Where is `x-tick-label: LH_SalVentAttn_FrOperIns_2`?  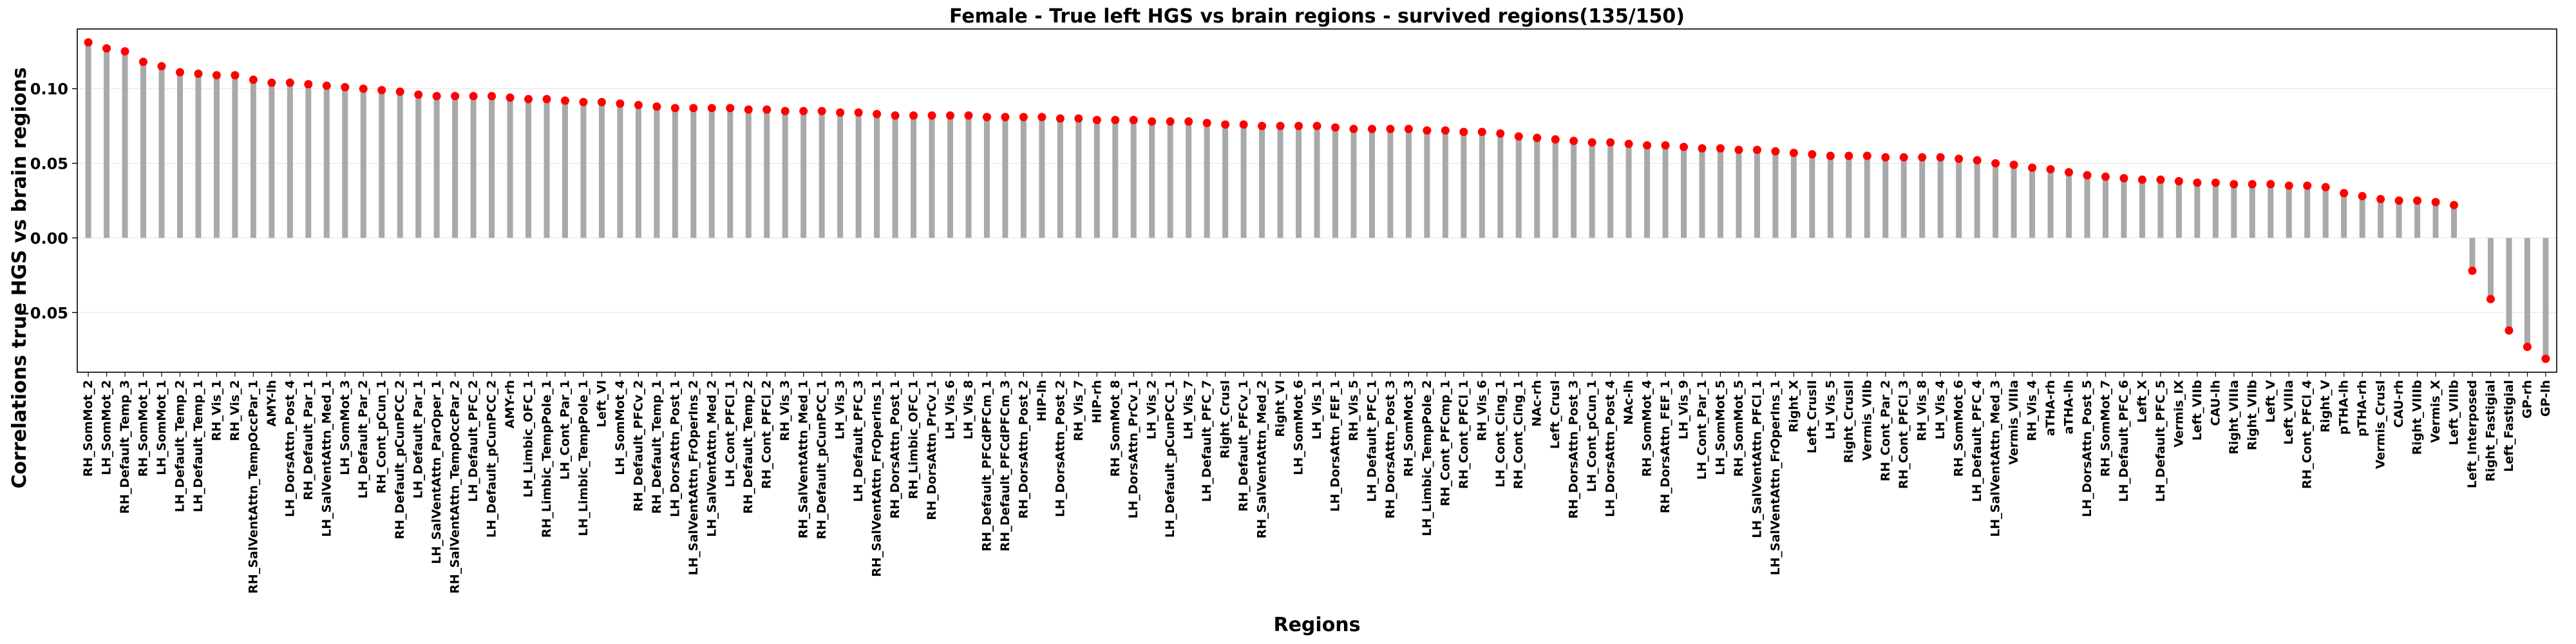 x-tick-label: LH_SalVentAttn_FrOperIns_2 is located at coordinates (694, 478).